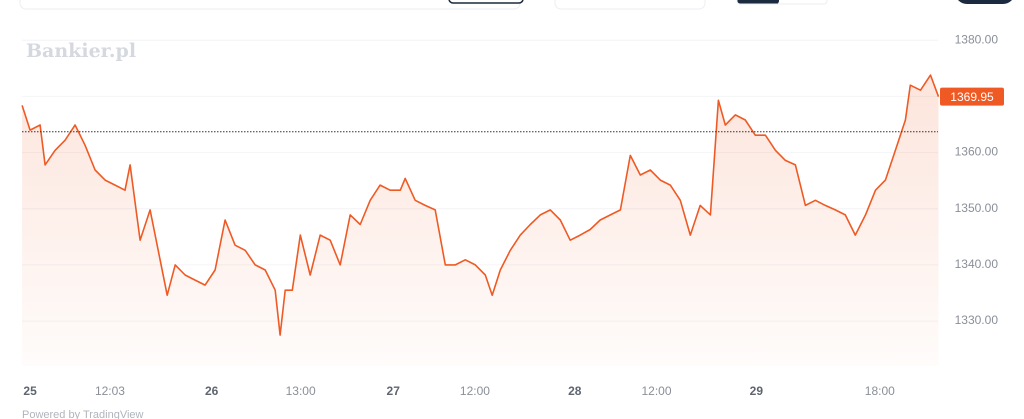 The image size is (1024, 419). I want to click on x-tick-label: 18:00, so click(880, 391).